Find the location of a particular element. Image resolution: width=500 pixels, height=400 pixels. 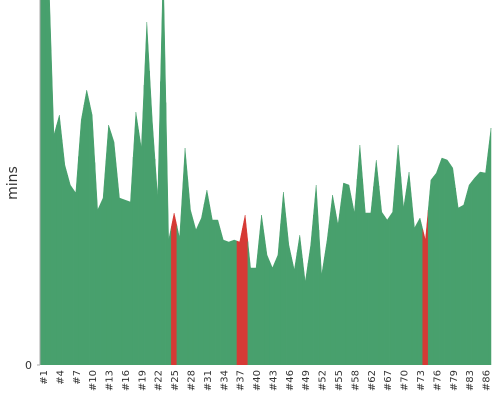

x-tick-label: #62 is located at coordinates (372, 380).